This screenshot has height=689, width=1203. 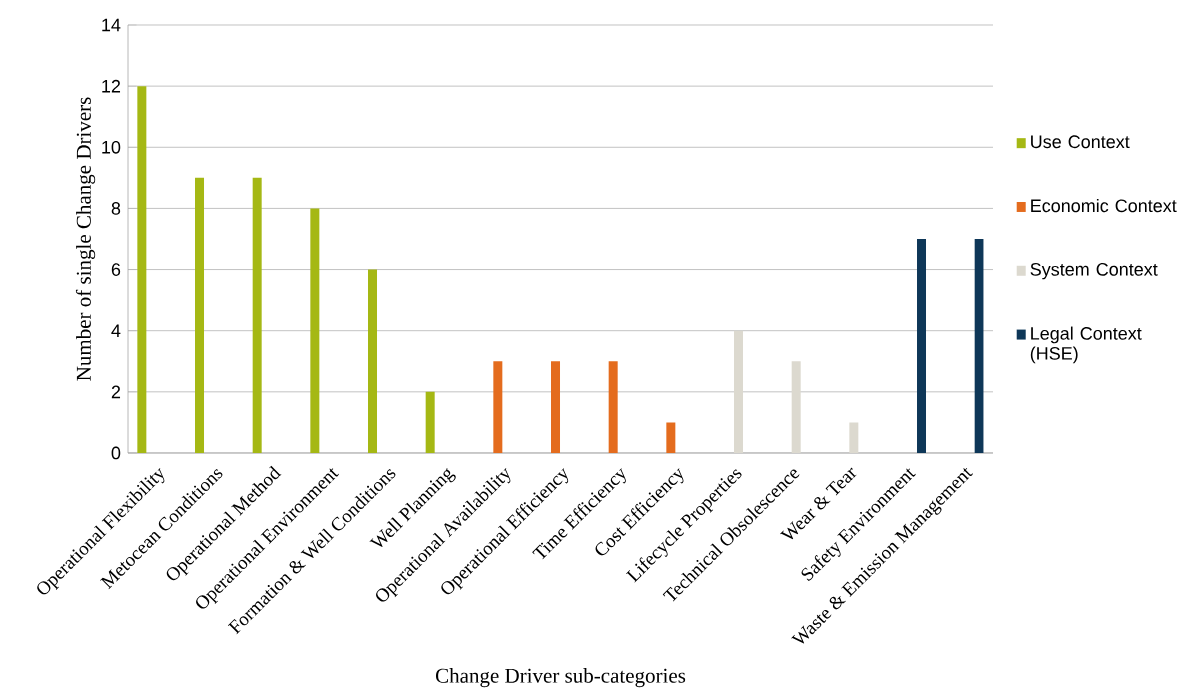 I want to click on y-tick-label: 10, so click(x=111, y=147).